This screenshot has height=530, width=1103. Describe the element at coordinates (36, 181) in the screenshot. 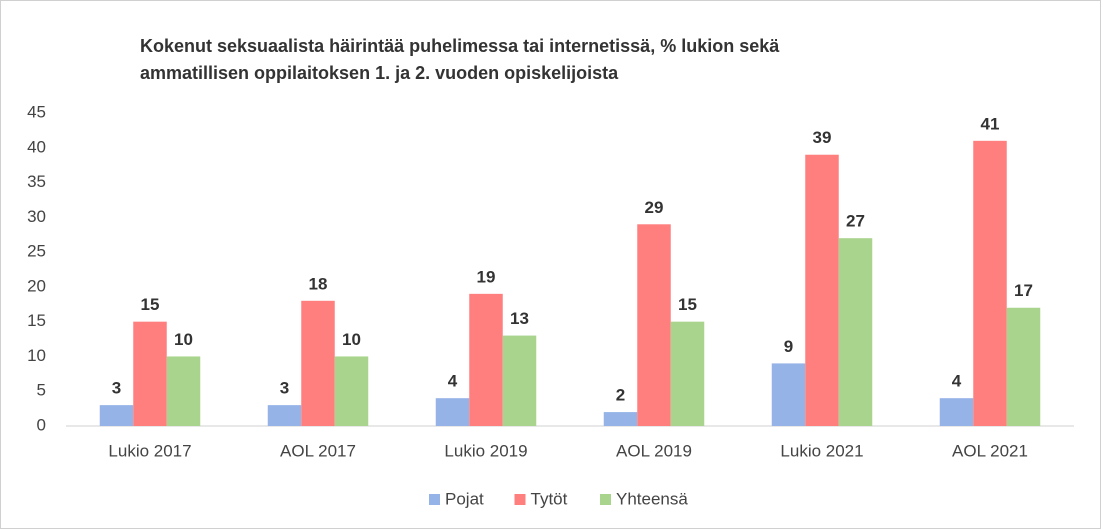

I see `y-tick-label: 35` at that location.